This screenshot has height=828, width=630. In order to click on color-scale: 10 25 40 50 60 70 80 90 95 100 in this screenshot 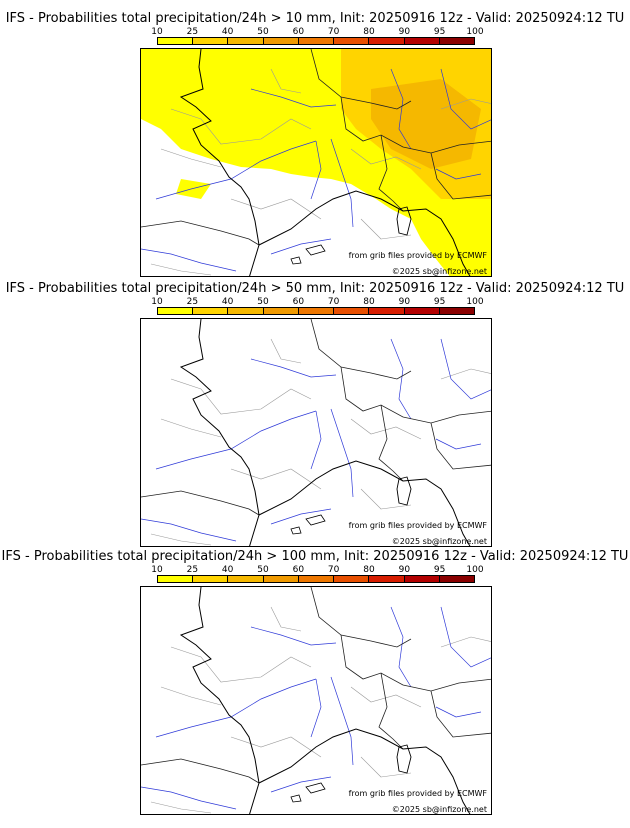, I will do `click(317, 307)`.